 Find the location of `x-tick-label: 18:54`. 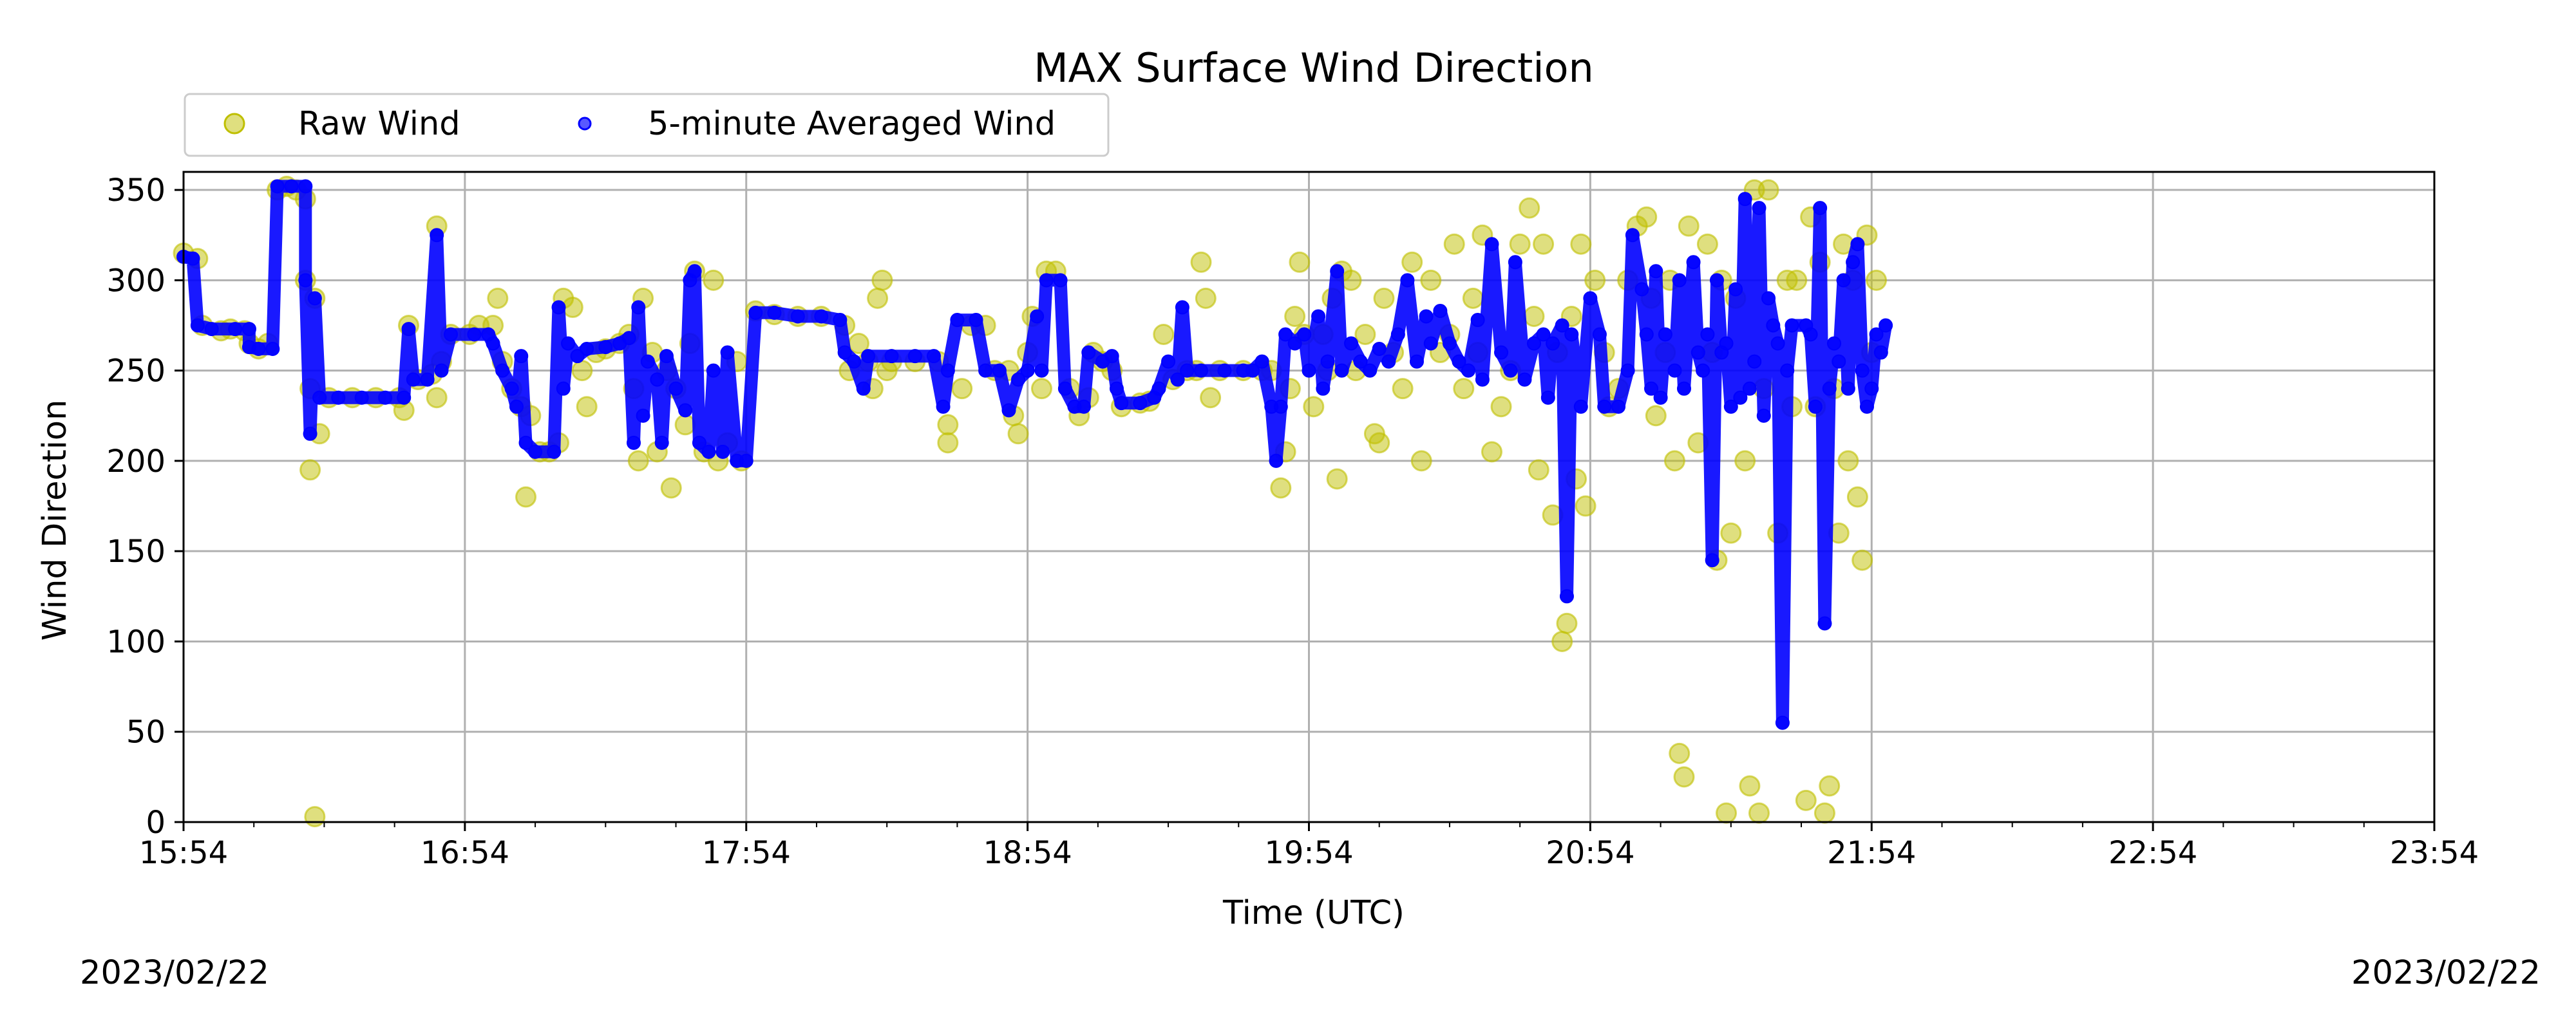

x-tick-label: 18:54 is located at coordinates (1027, 853).